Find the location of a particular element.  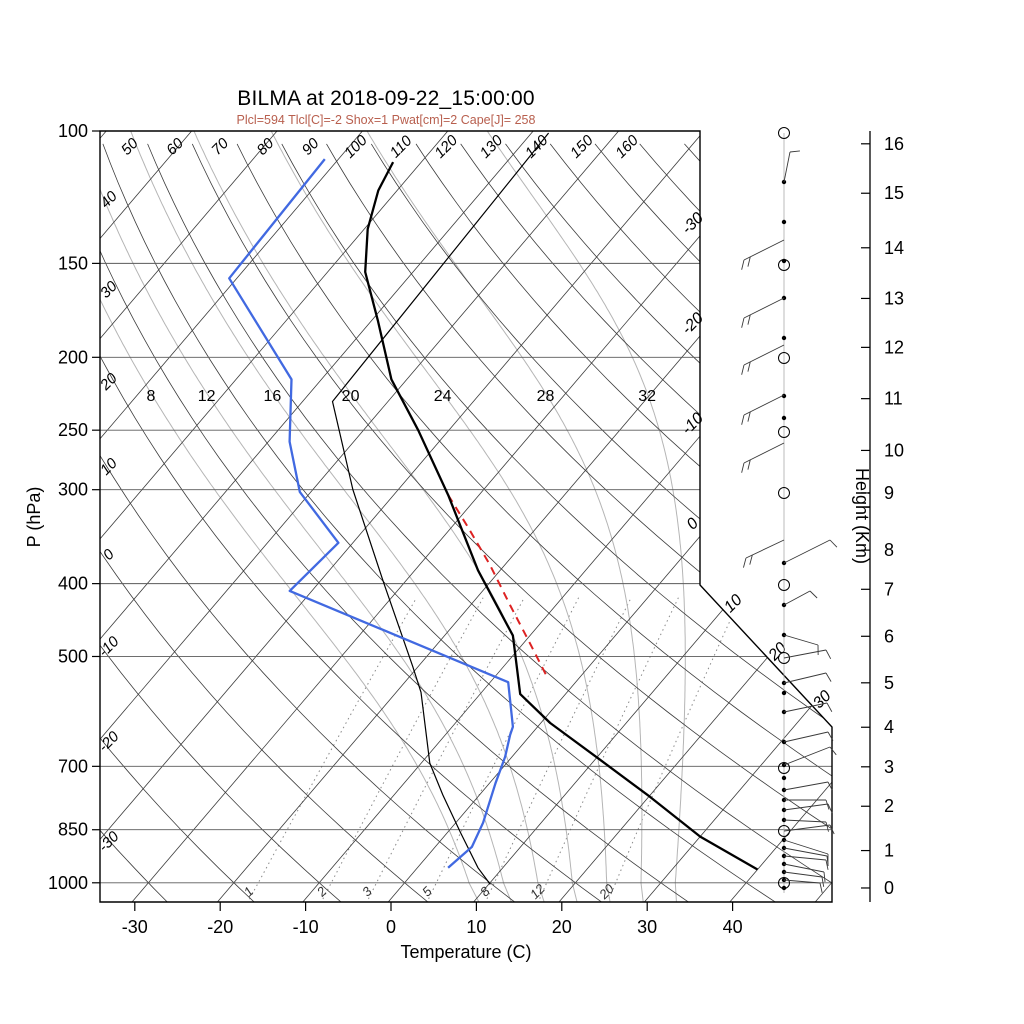

pressure-axis-title: P (hPa) is located at coordinates (34, 517).